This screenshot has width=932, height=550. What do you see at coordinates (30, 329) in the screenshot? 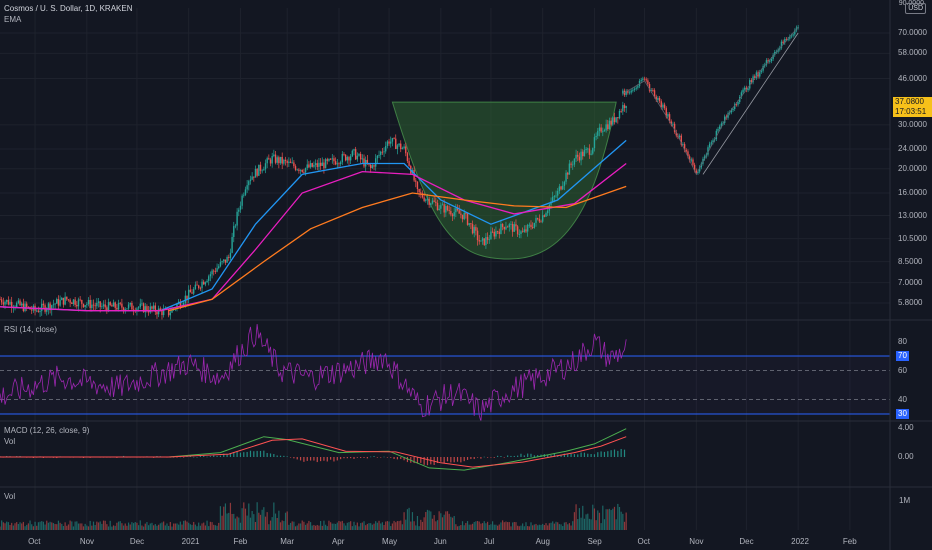
I see `rsi-title: RSI (14, close)` at bounding box center [30, 329].